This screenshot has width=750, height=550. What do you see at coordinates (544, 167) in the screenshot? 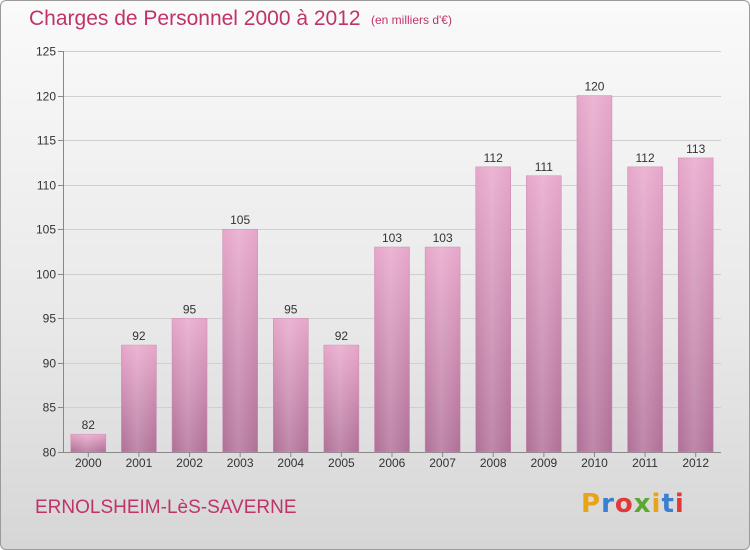
I see `data-label: 111` at bounding box center [544, 167].